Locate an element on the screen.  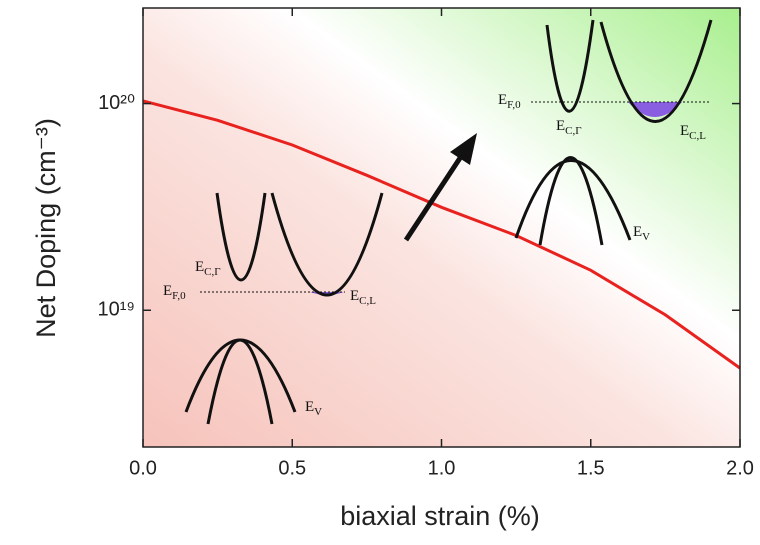
band-diagram-right is located at coordinates (613, 132).